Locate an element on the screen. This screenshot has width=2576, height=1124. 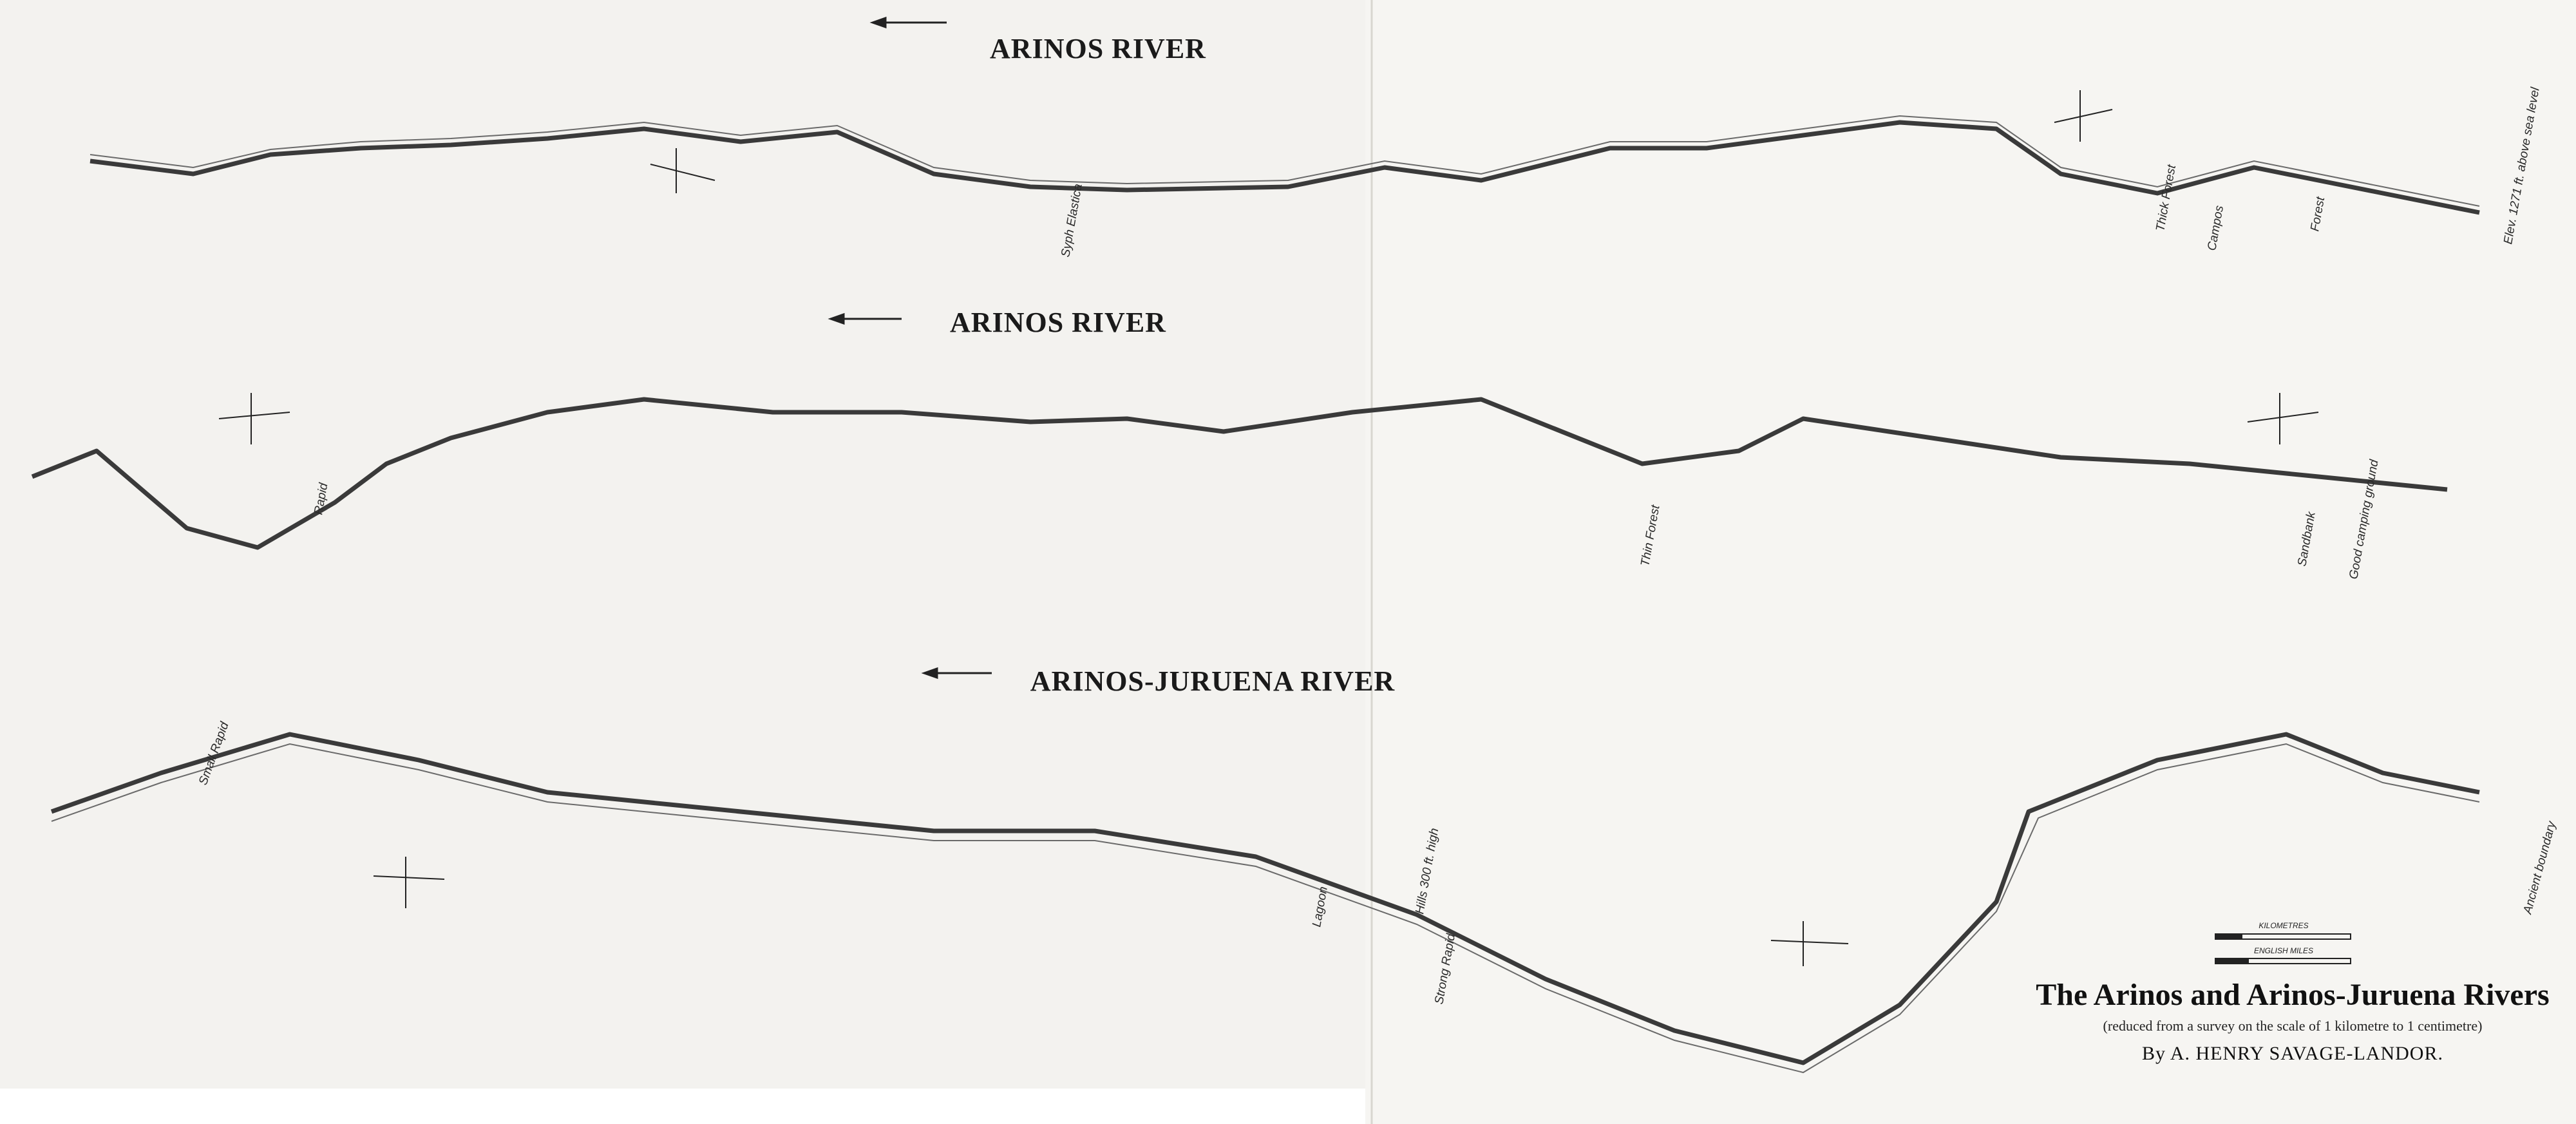
scale-label: ENGLISH MILES is located at coordinates (2283, 950).